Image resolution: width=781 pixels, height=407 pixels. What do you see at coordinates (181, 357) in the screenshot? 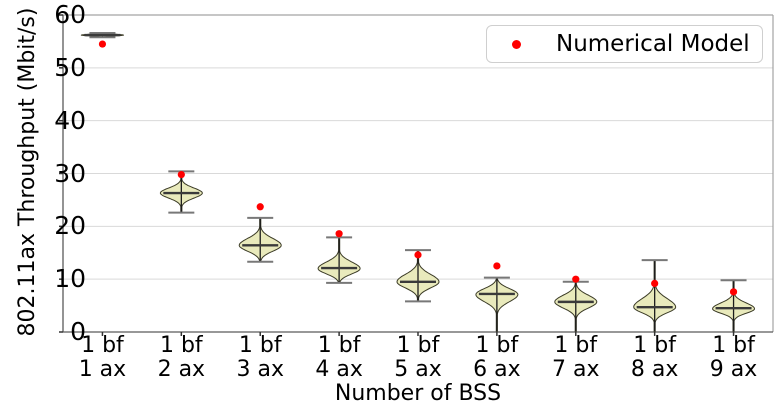
I see `x-tick-label: 1 bf 2 ax` at bounding box center [181, 357].